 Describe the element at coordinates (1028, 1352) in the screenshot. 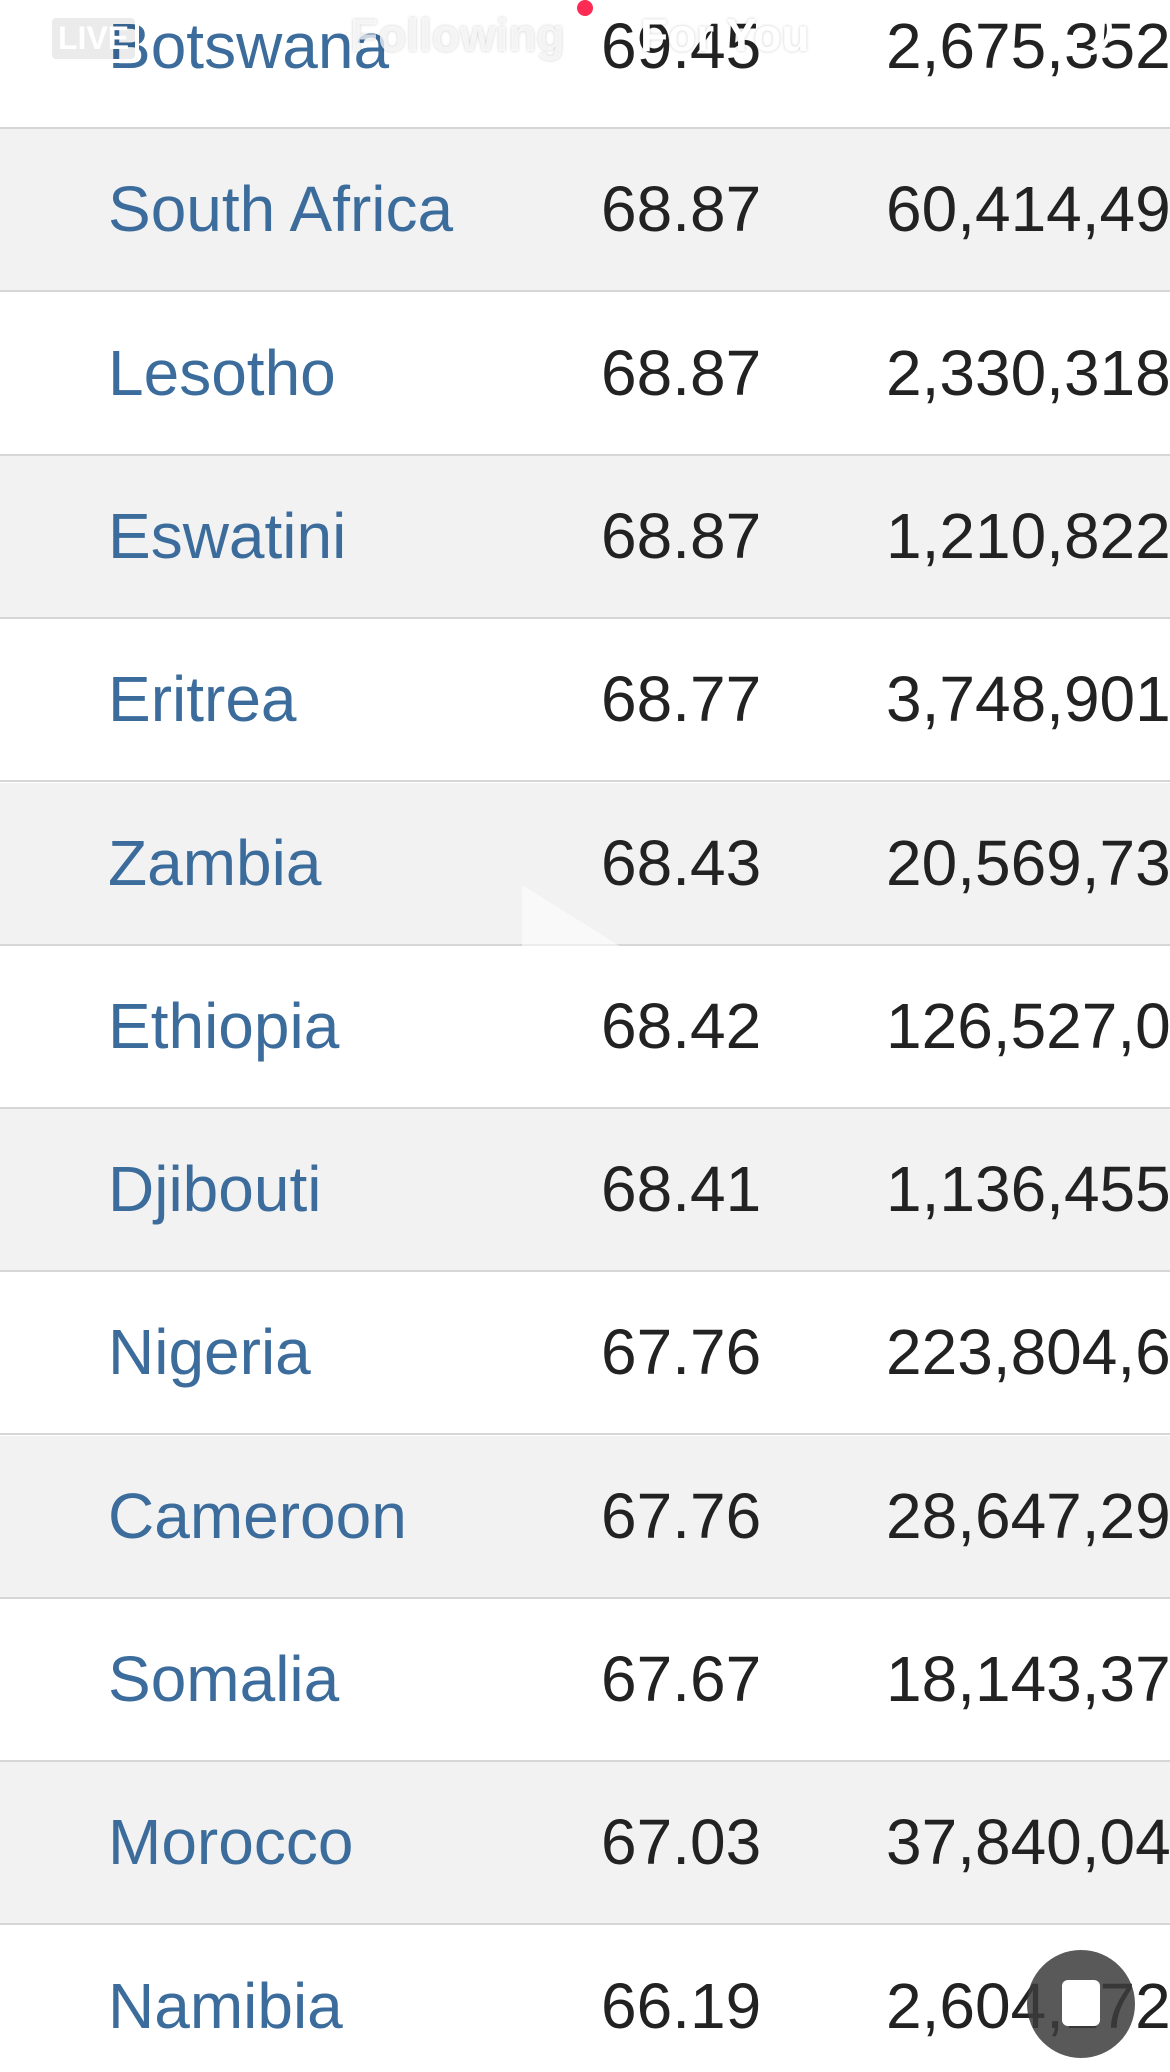

I see `population: 223,804,6` at that location.